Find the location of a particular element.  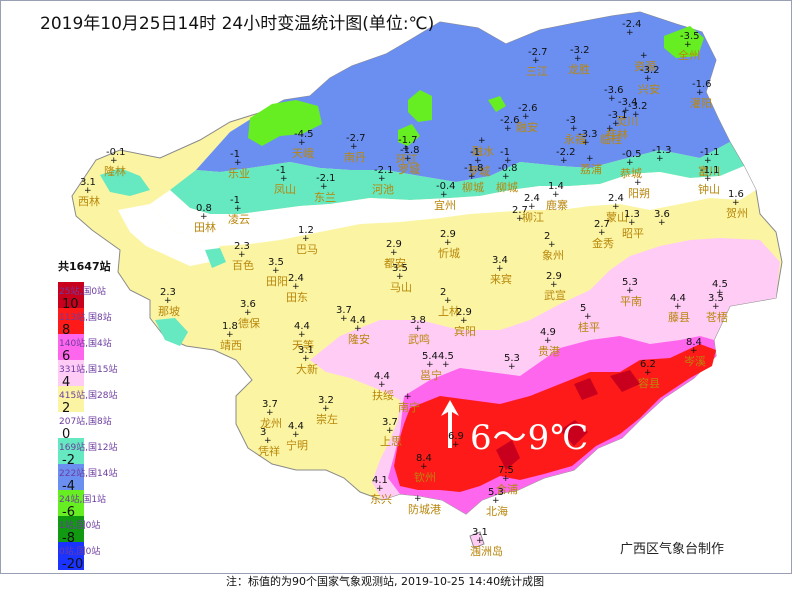

city-label: 东兴 is located at coordinates (381, 499).